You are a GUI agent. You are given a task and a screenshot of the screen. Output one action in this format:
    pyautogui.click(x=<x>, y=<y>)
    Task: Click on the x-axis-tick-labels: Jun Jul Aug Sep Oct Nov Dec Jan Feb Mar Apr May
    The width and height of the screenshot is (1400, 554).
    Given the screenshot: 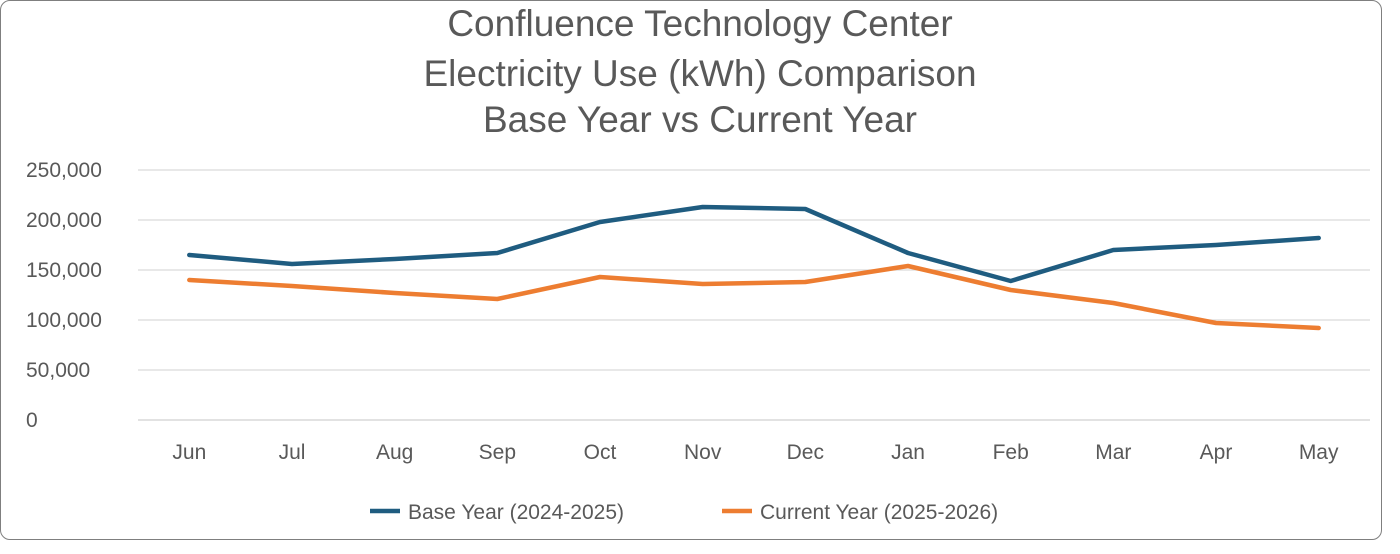 What is the action you would take?
    pyautogui.click(x=755, y=452)
    